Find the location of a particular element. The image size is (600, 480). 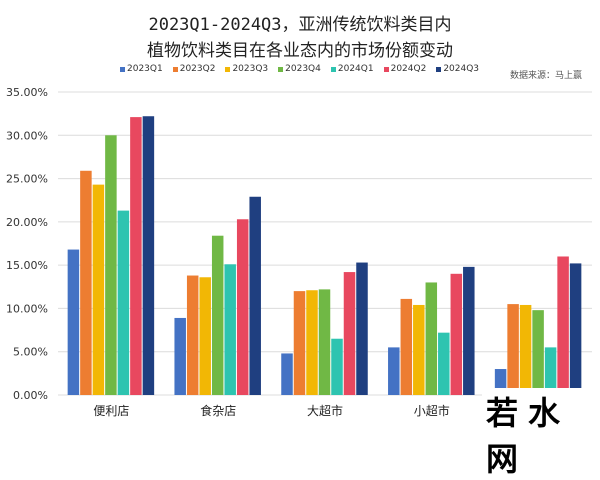

y-tick-label: 20.00% is located at coordinates (27, 222).